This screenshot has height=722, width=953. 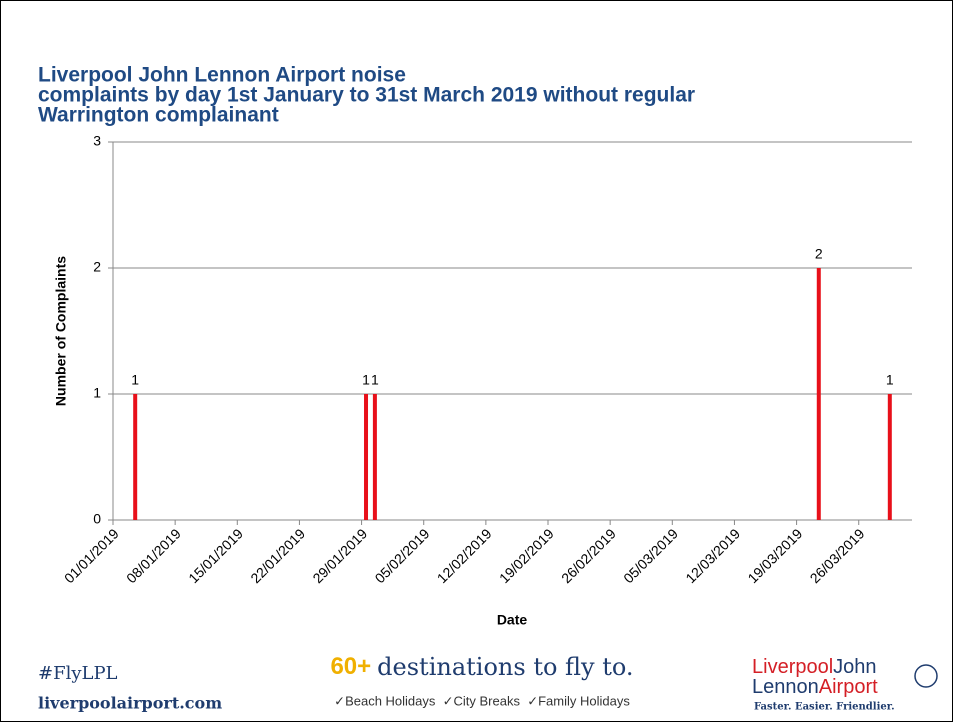 I want to click on logo-icon, so click(x=926, y=676).